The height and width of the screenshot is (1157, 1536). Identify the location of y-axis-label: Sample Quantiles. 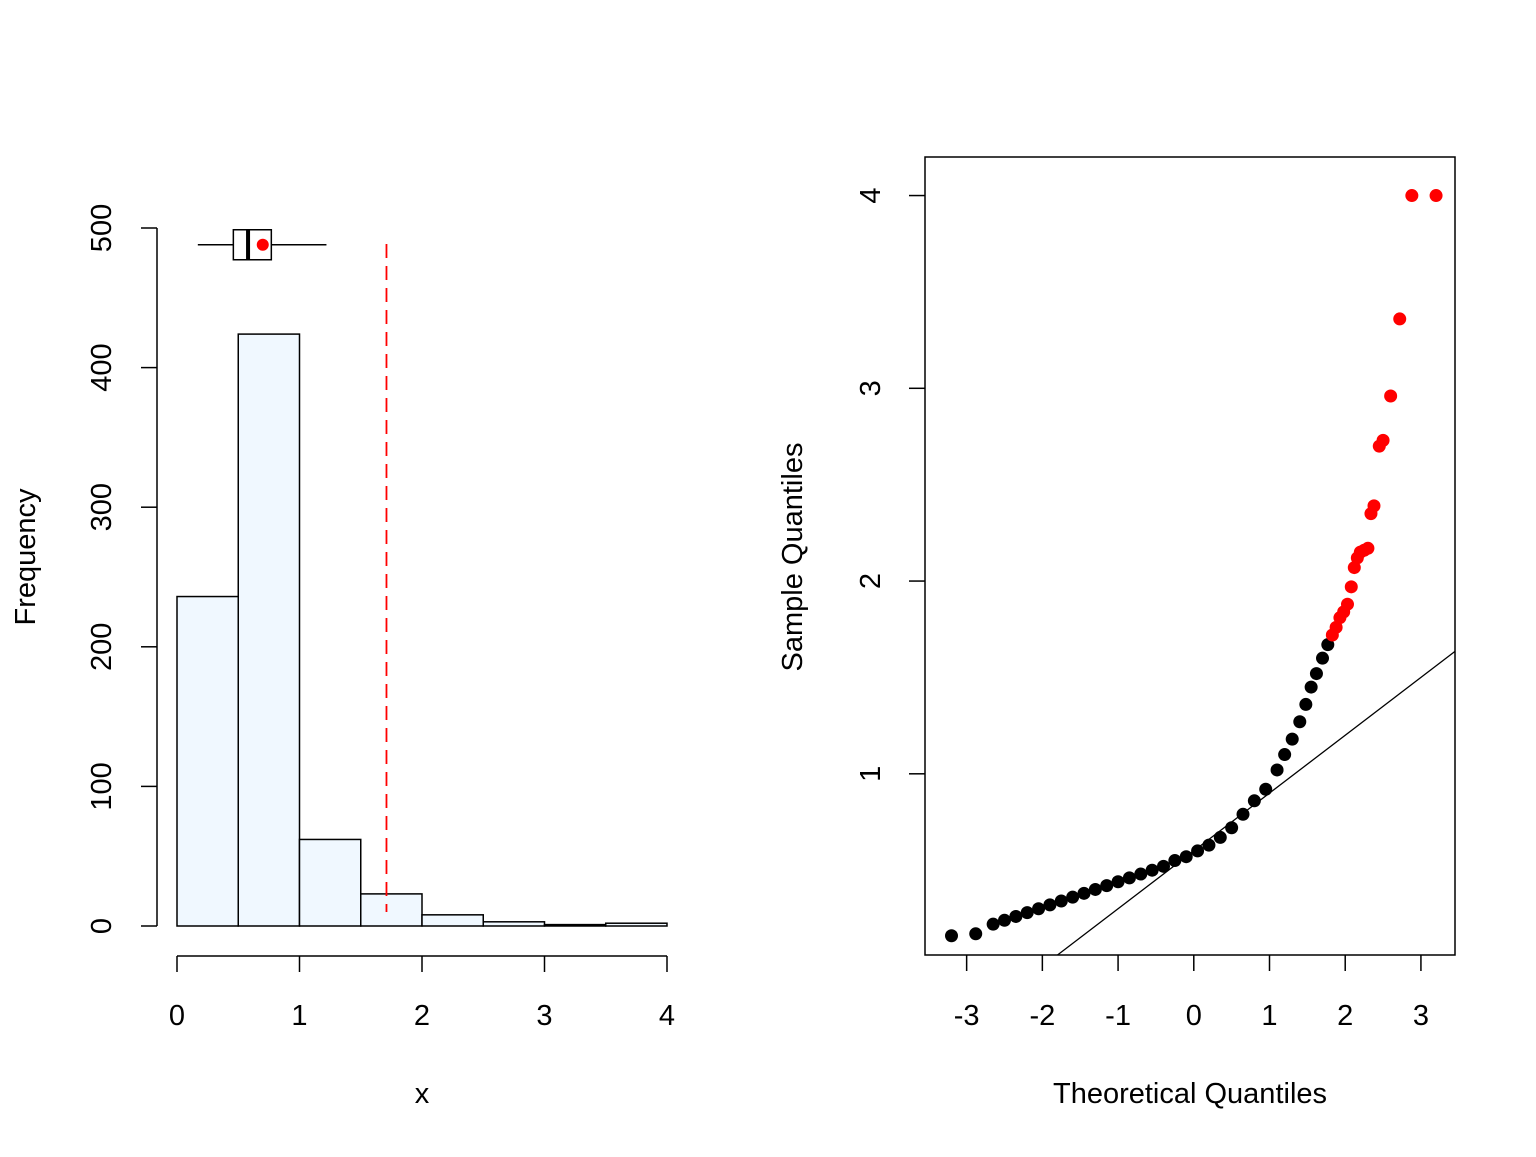
(793, 557).